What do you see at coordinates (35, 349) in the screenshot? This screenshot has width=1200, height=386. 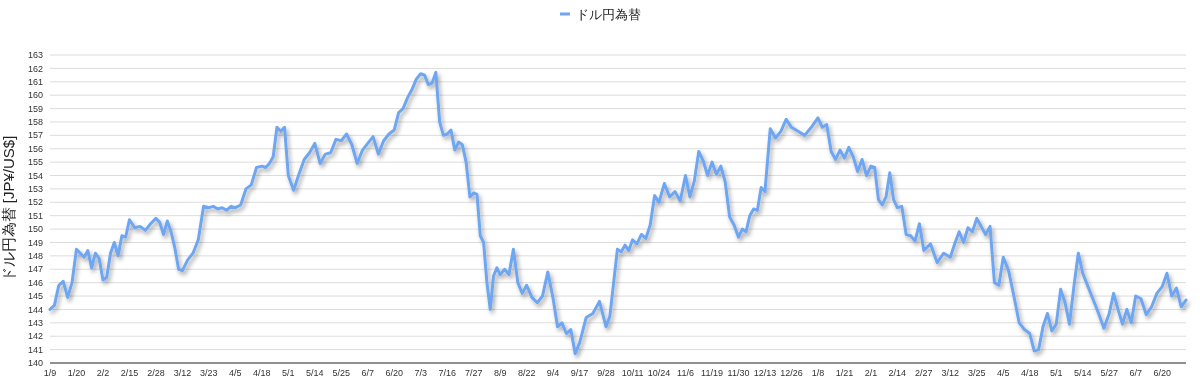 I see `y-tick-label: 141` at bounding box center [35, 349].